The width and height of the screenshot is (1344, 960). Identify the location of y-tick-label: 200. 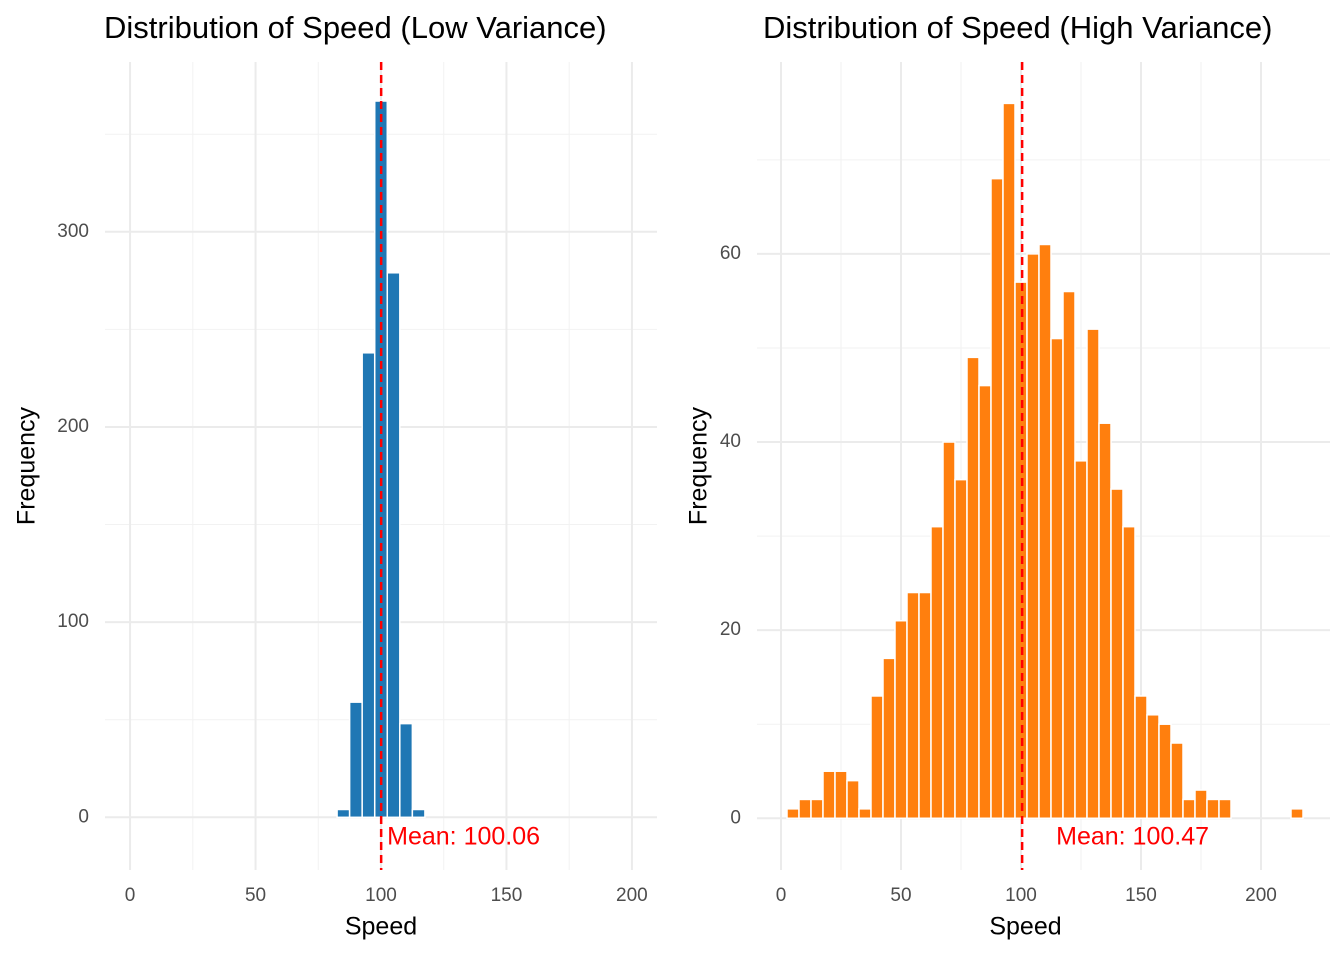
(73, 426).